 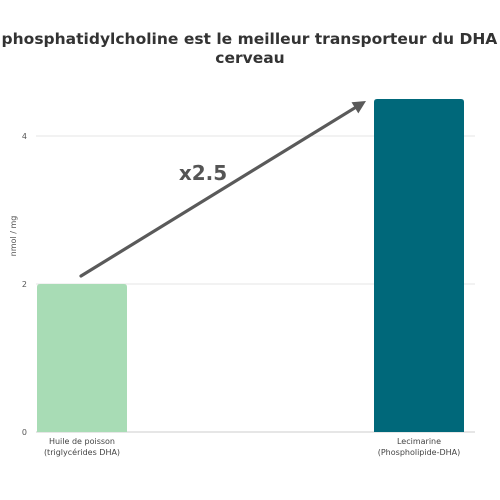 What do you see at coordinates (82, 441) in the screenshot?
I see `x-category-label-0-line-1: Huile de poisson` at bounding box center [82, 441].